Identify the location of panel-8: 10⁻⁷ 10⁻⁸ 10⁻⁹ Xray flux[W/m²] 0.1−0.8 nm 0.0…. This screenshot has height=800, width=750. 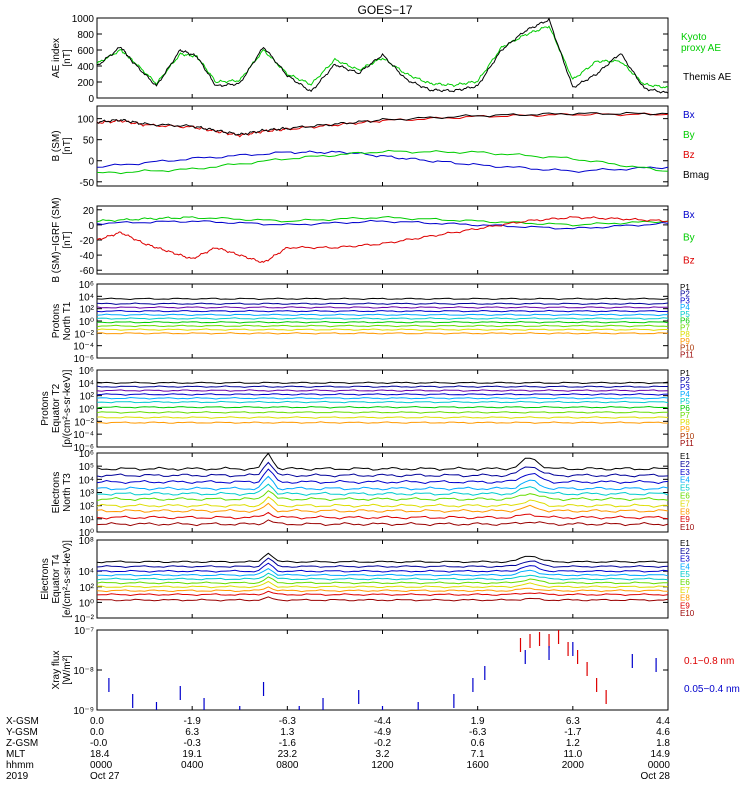
(395, 671).